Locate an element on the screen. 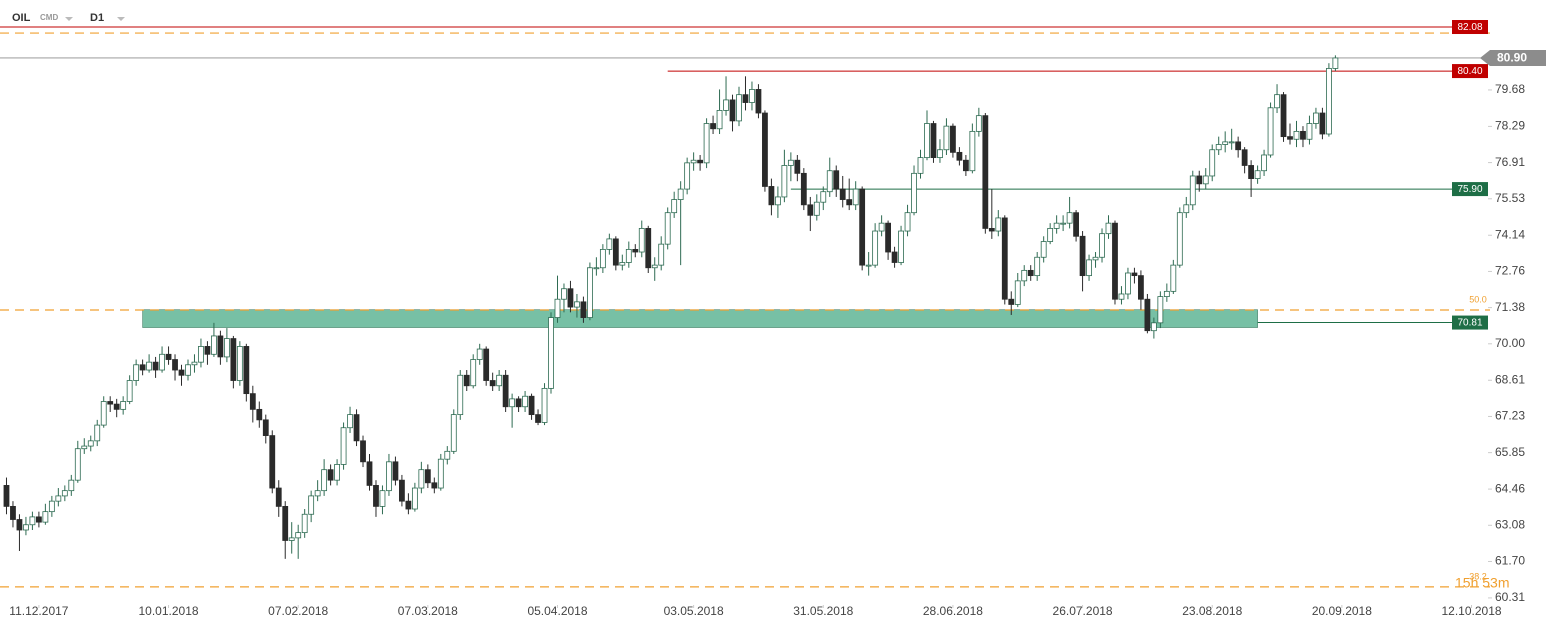  interval: D1 is located at coordinates (97, 18).